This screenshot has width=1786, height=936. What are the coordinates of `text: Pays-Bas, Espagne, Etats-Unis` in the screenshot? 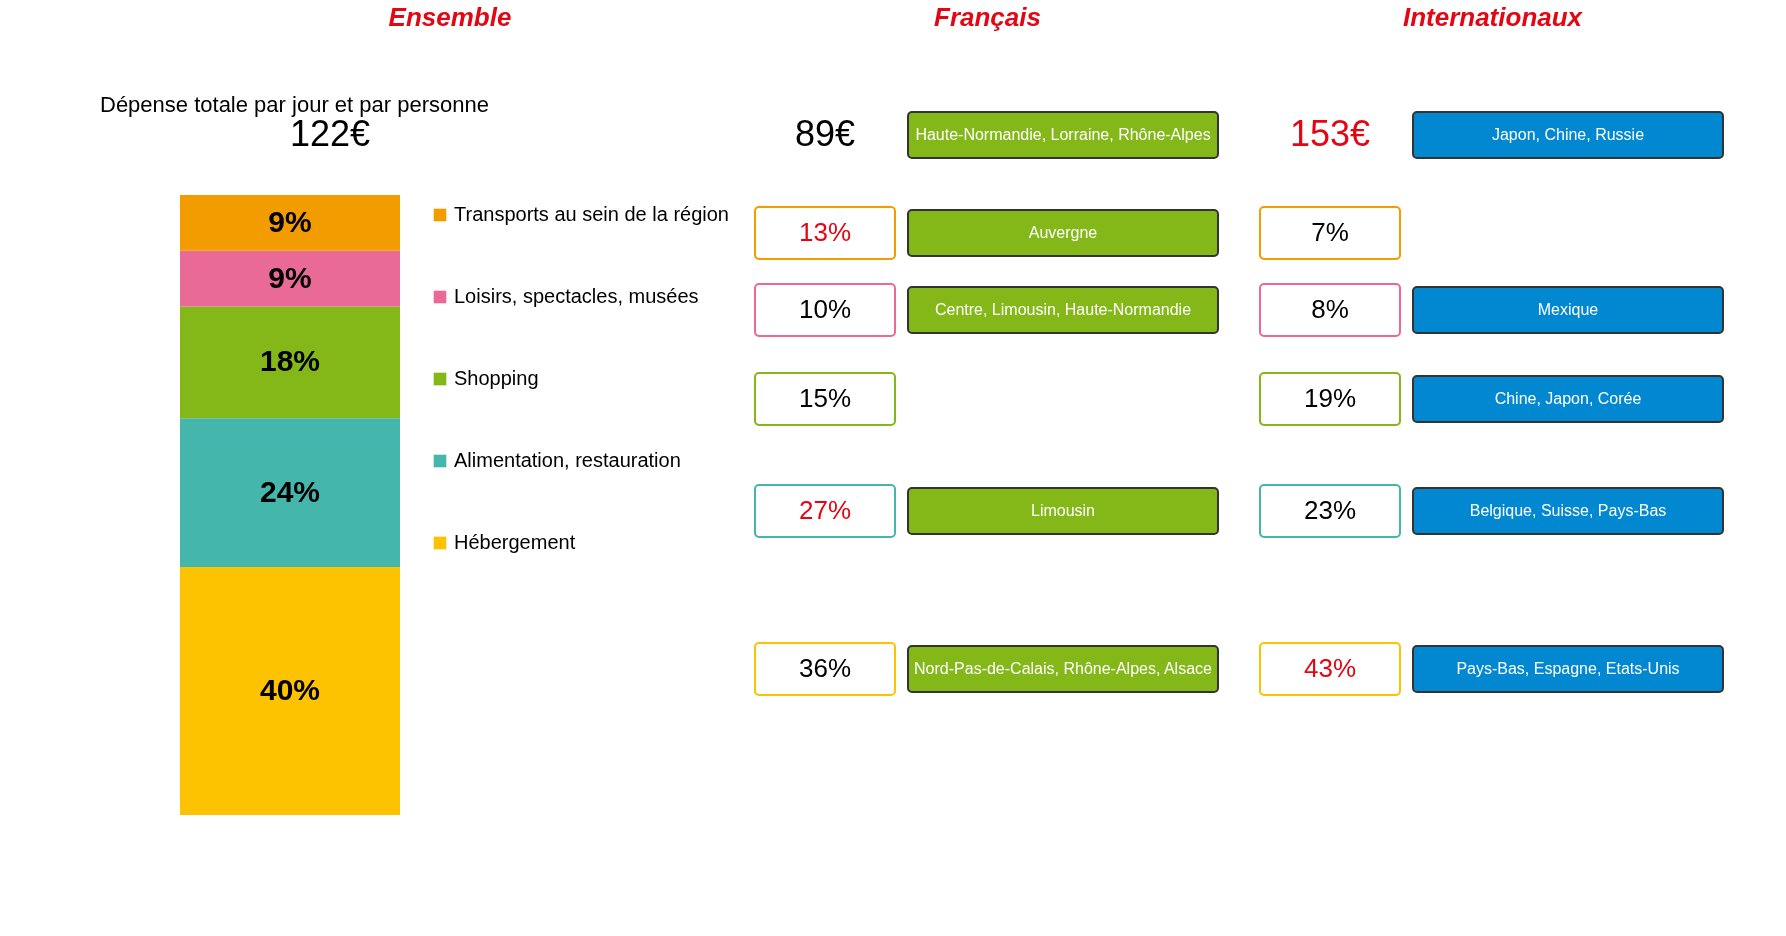 It's located at (1568, 668).